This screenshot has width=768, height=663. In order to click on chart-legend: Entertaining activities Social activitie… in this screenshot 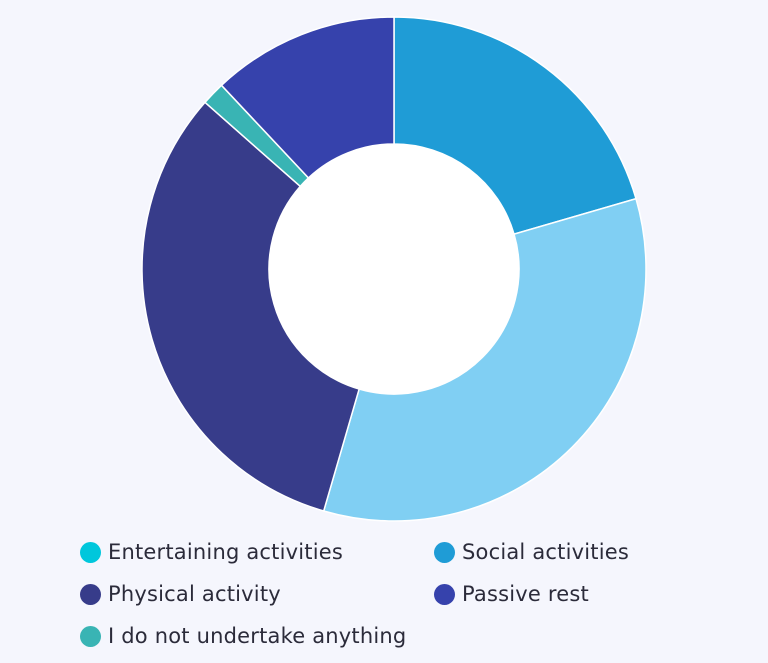, I will do `click(410, 594)`.